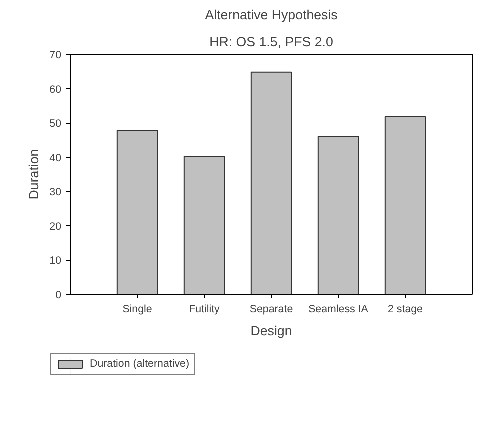 This screenshot has height=443, width=493. What do you see at coordinates (56, 56) in the screenshot?
I see `y-tick-label: 70` at bounding box center [56, 56].